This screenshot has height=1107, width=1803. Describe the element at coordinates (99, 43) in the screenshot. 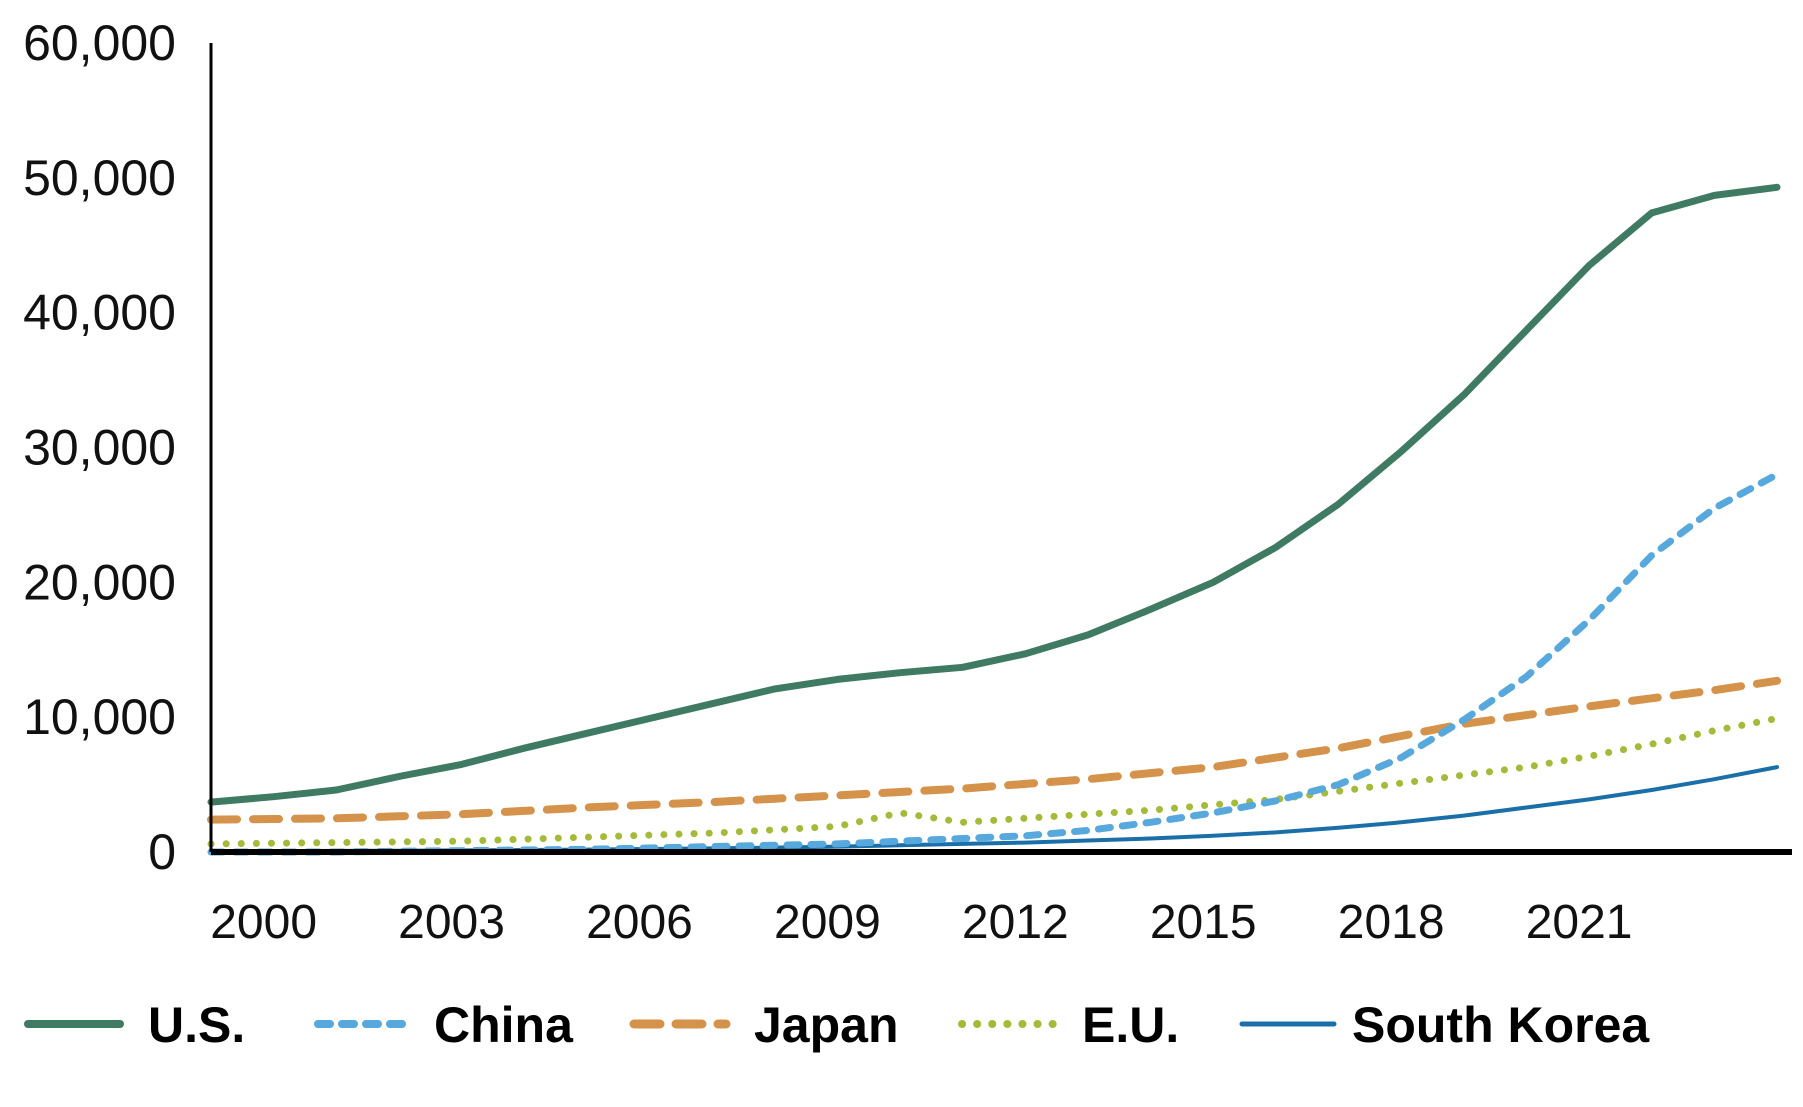

I see `y-tick-label: 60,000` at that location.